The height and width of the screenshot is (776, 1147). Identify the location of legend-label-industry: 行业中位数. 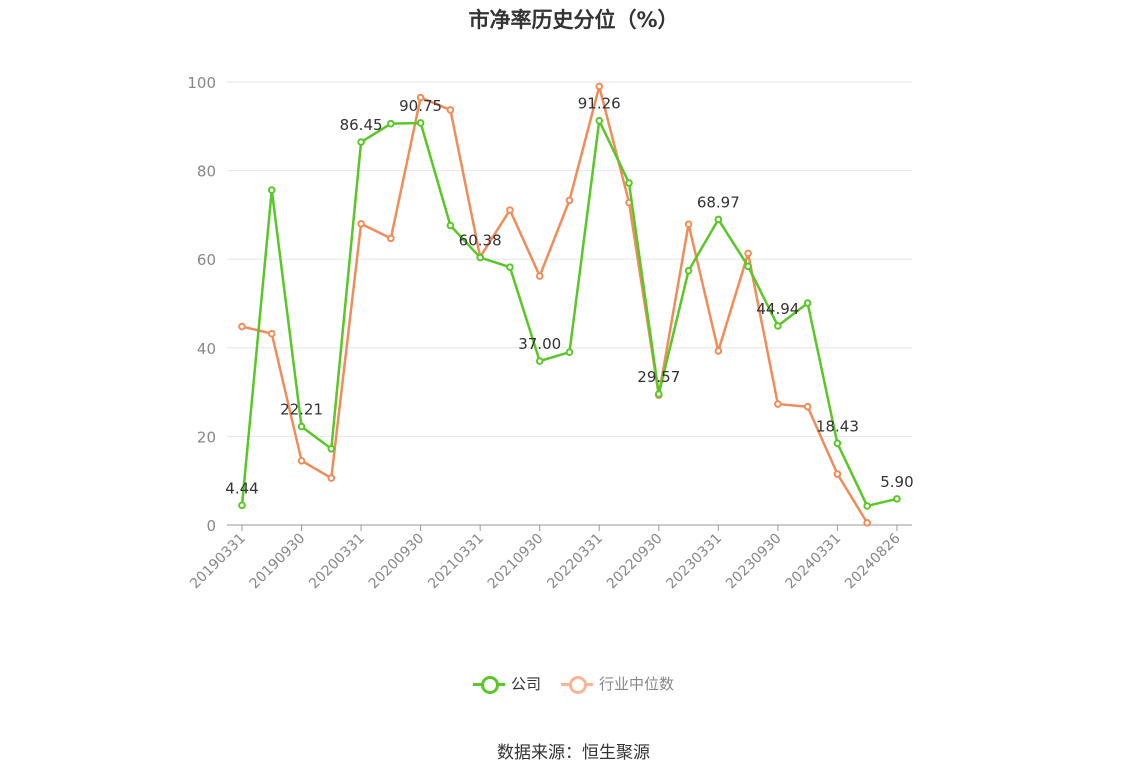
(637, 684).